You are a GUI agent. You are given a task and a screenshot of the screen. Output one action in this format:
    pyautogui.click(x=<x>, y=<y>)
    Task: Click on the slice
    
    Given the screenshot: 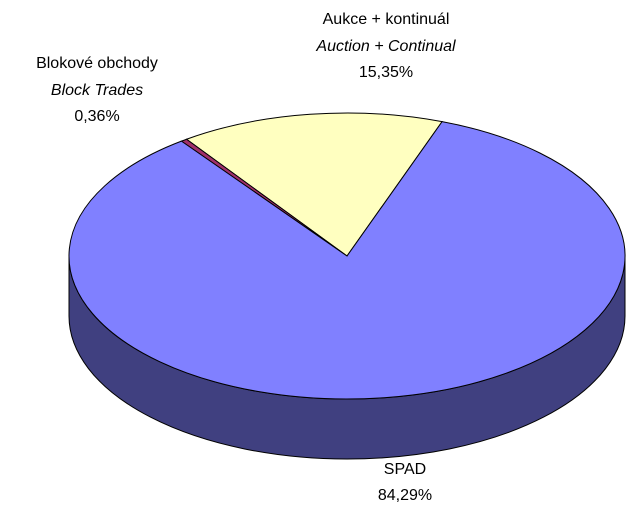 What is the action you would take?
    pyautogui.click(x=314, y=184)
    